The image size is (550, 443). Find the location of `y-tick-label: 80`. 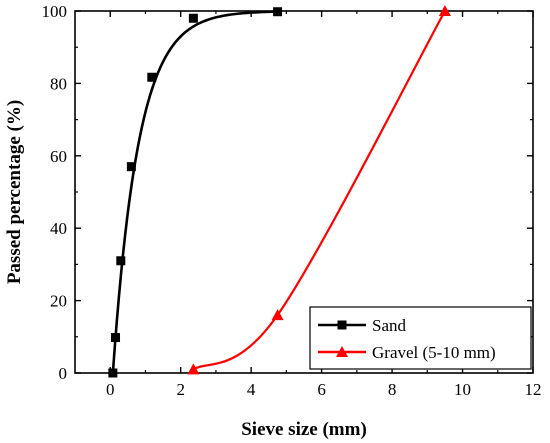

y-tick-label: 80 is located at coordinates (58, 83).